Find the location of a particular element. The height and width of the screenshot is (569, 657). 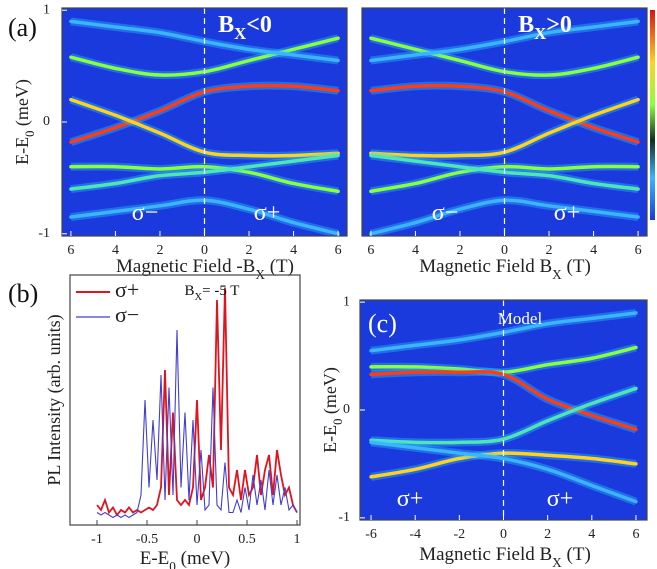

x-tick-label: -1 is located at coordinates (97, 539).